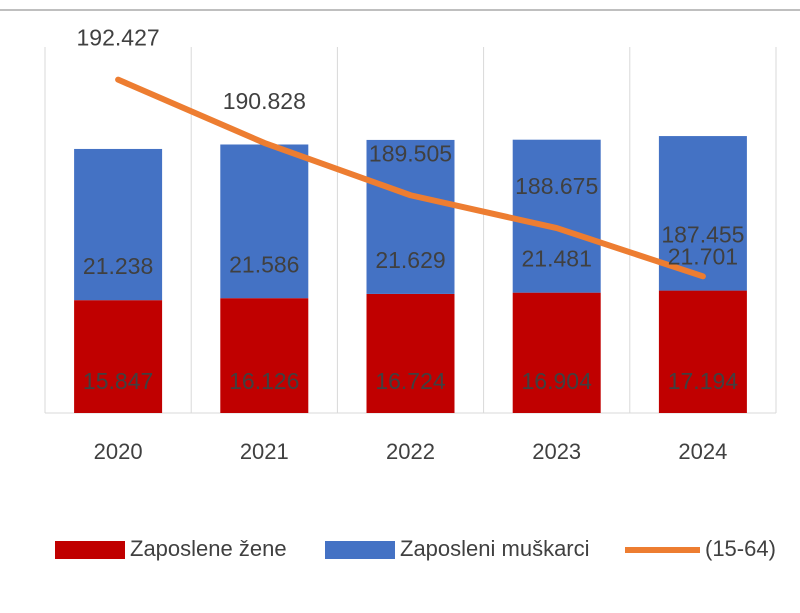 The width and height of the screenshot is (800, 613). What do you see at coordinates (264, 264) in the screenshot?
I see `data-label: 21.586` at bounding box center [264, 264].